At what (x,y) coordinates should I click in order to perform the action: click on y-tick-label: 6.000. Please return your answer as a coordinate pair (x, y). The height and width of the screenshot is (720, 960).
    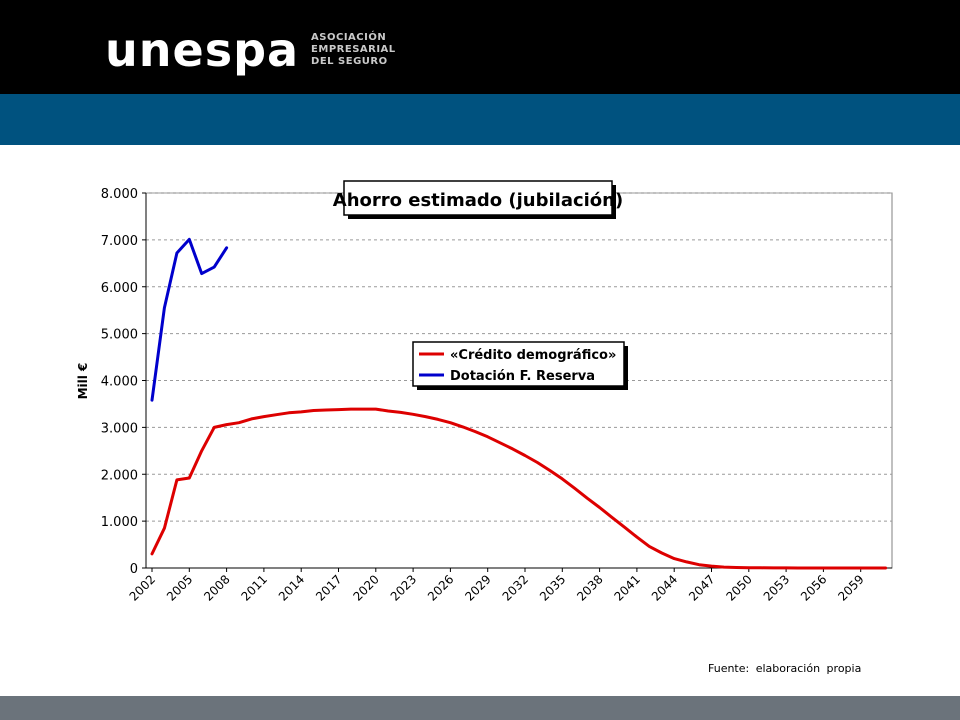
    Looking at the image, I should click on (119, 288).